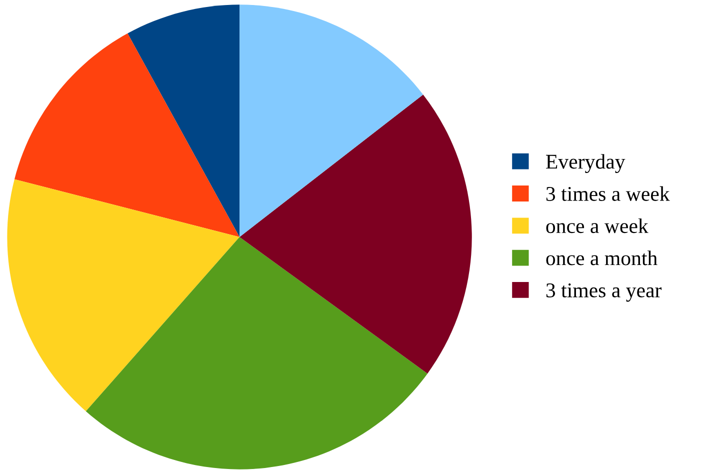  Describe the element at coordinates (604, 292) in the screenshot. I see `legend-label: 3 times a year` at that location.